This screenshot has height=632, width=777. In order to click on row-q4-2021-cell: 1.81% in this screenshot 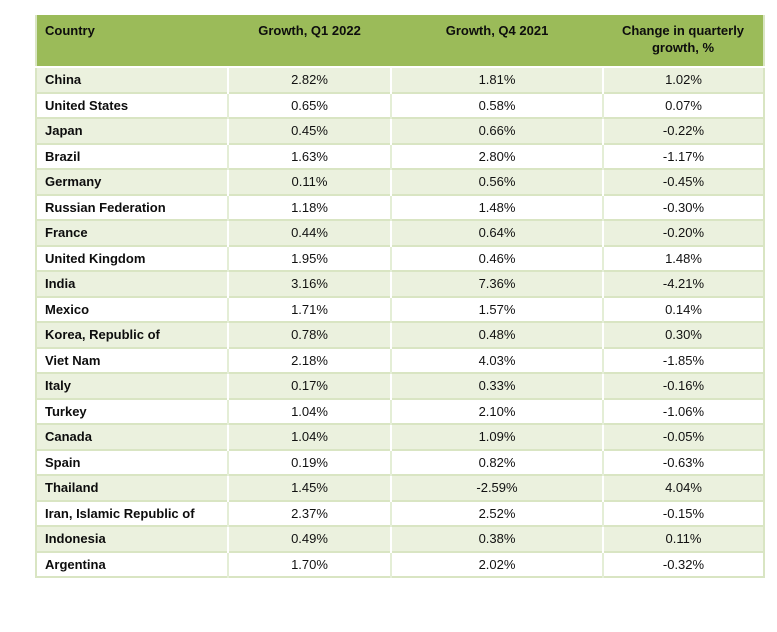, I will do `click(496, 80)`.